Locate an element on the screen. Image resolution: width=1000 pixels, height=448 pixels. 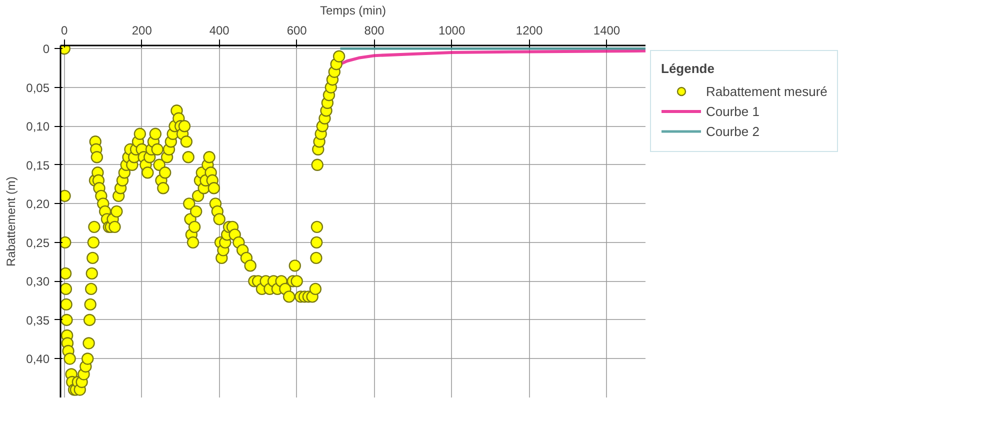
x-tick-label: 1200 is located at coordinates (529, 31).